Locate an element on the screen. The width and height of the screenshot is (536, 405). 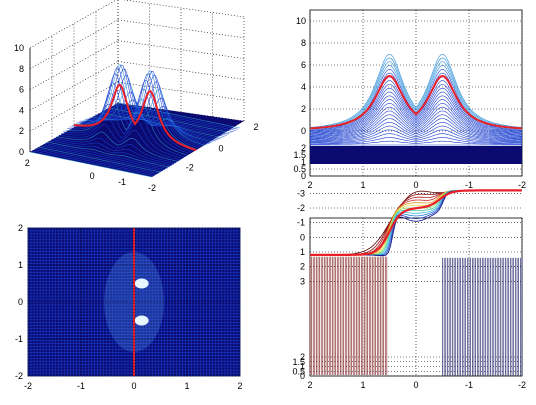
y-tick-label: -3 is located at coordinates (301, 193).